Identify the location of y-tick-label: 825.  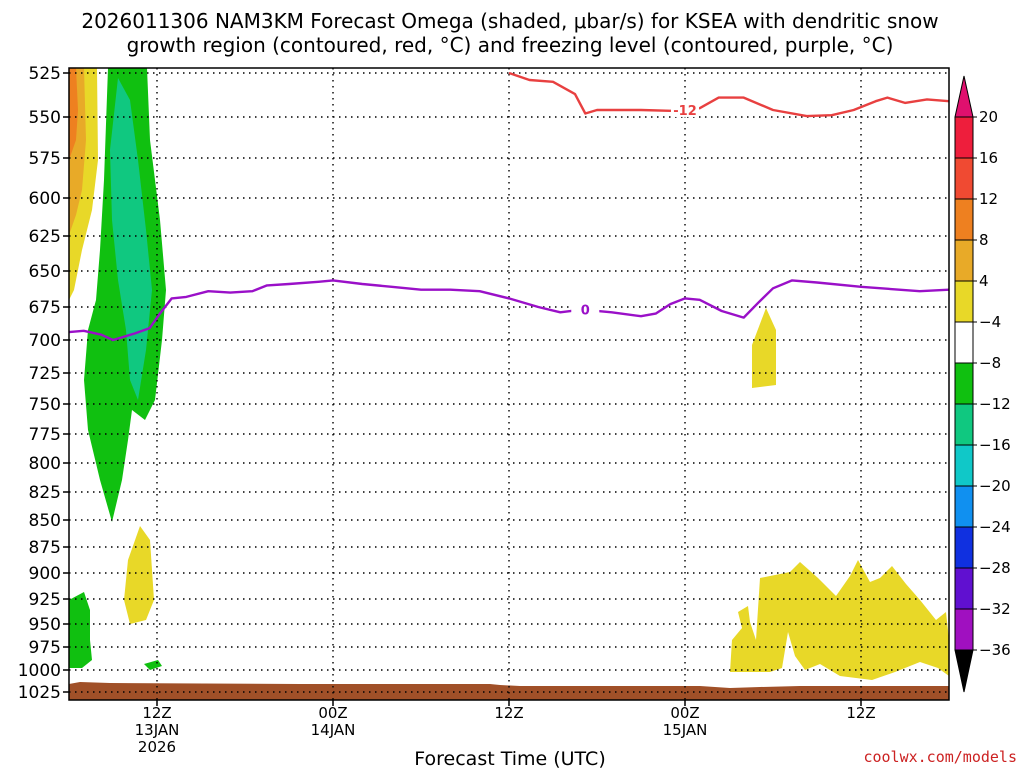
(45, 493).